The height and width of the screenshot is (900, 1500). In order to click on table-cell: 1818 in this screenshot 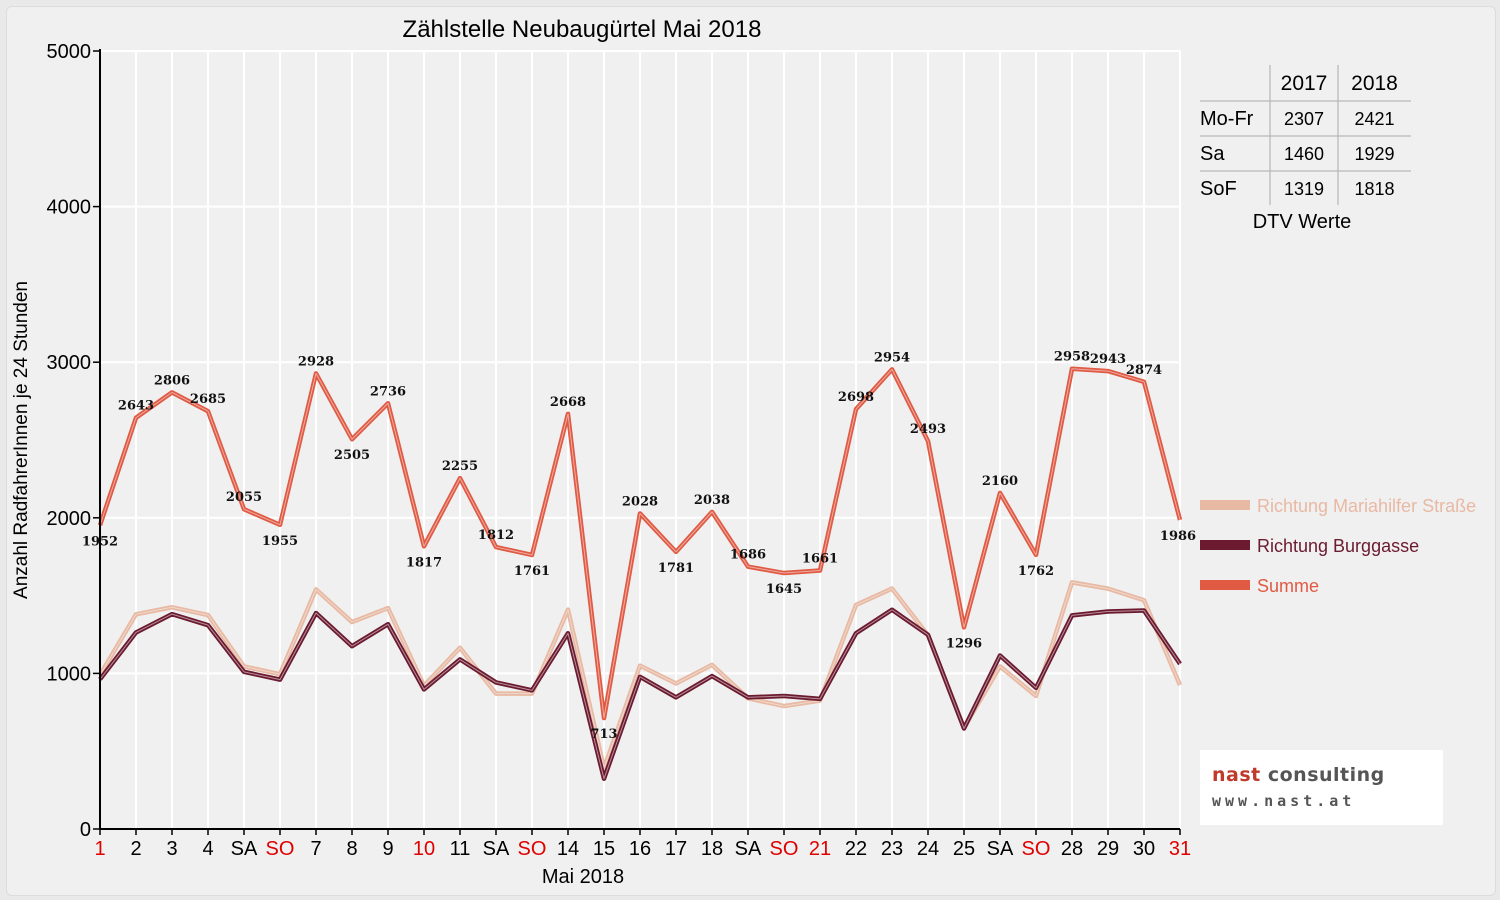, I will do `click(1374, 189)`.